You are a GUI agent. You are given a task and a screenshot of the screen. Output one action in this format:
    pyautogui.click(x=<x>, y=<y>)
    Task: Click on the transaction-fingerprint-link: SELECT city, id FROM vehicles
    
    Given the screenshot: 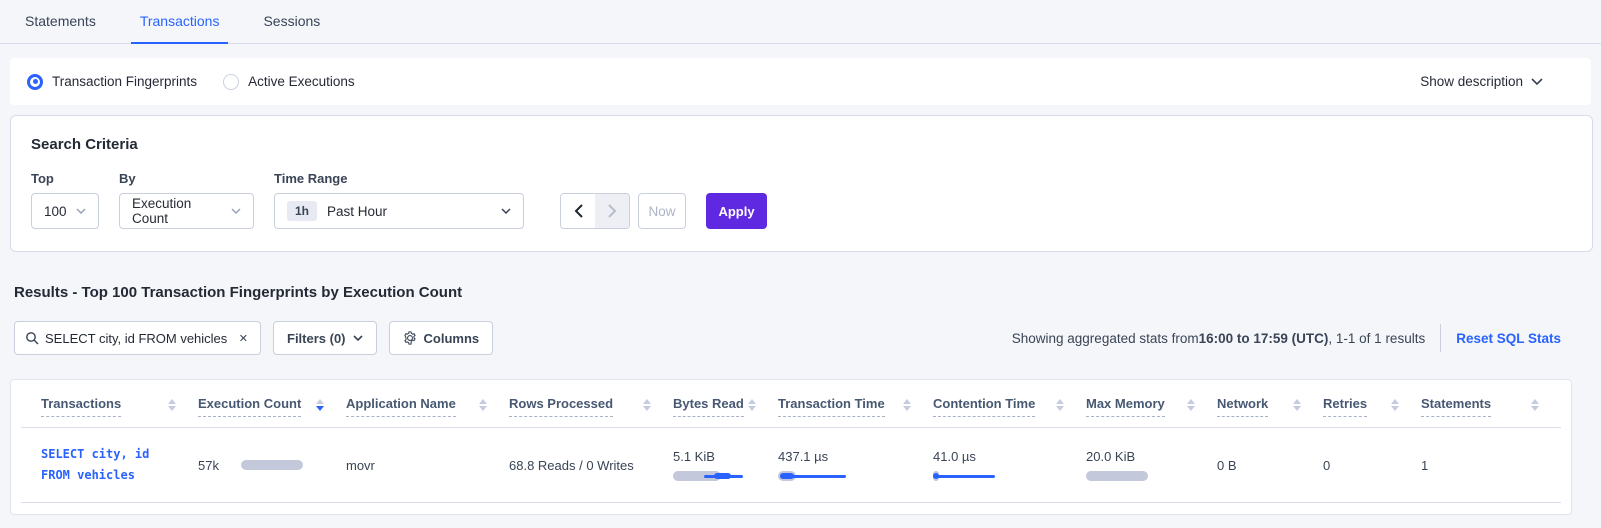 What is the action you would take?
    pyautogui.click(x=95, y=464)
    